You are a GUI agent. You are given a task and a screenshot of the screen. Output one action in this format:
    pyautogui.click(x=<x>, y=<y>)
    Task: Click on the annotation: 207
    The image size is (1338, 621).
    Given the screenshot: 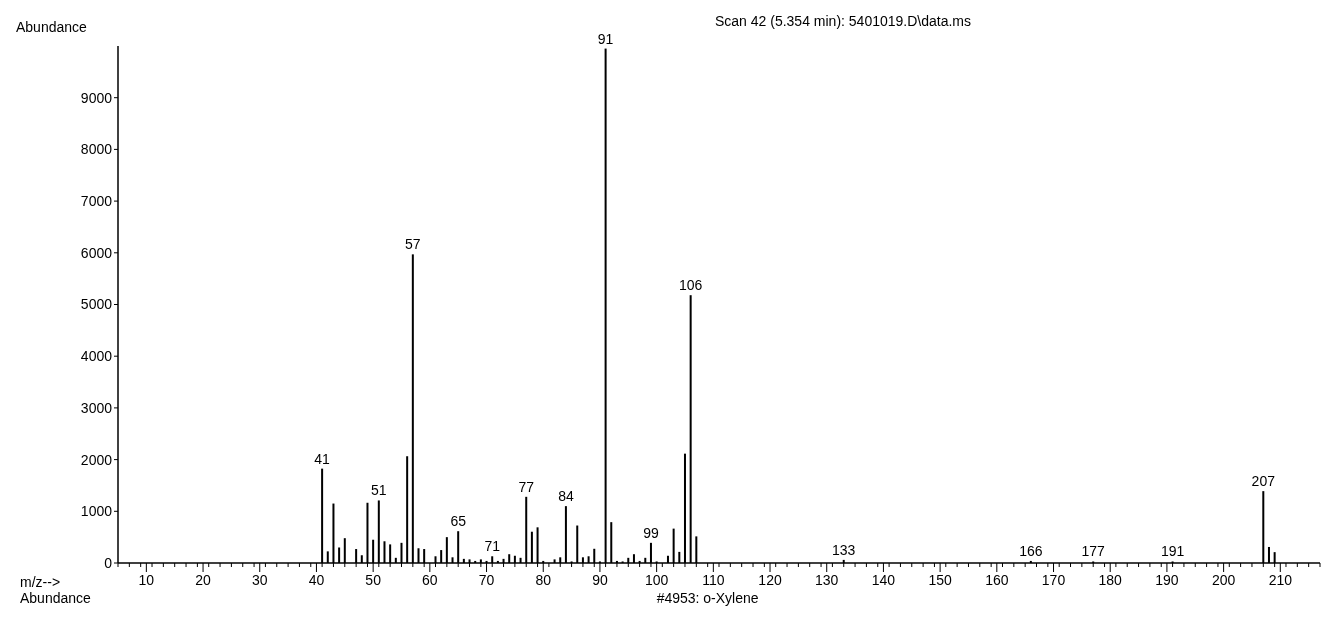 What is the action you would take?
    pyautogui.click(x=1263, y=481)
    